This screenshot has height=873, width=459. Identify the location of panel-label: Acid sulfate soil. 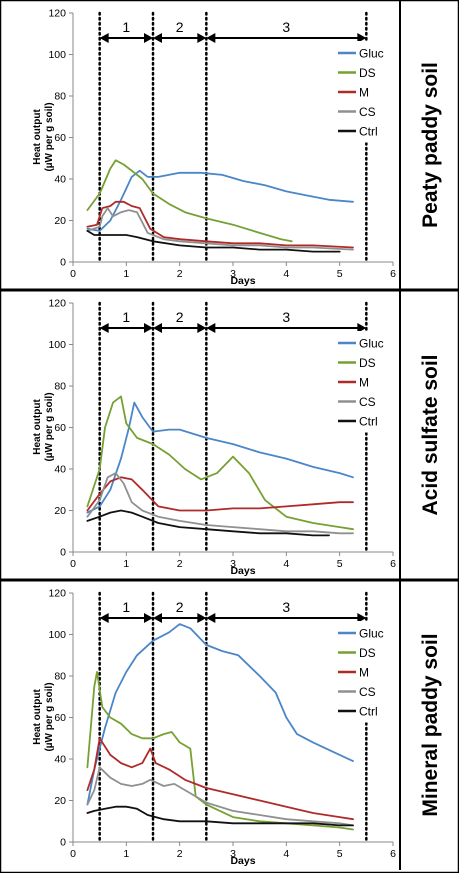
(430, 434).